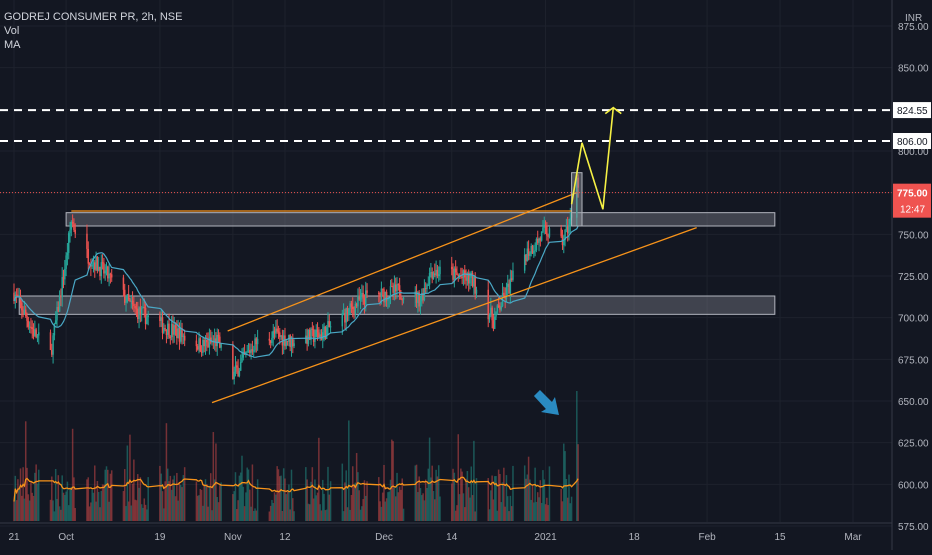 The width and height of the screenshot is (932, 555). I want to click on price-level-tag, so click(912, 110).